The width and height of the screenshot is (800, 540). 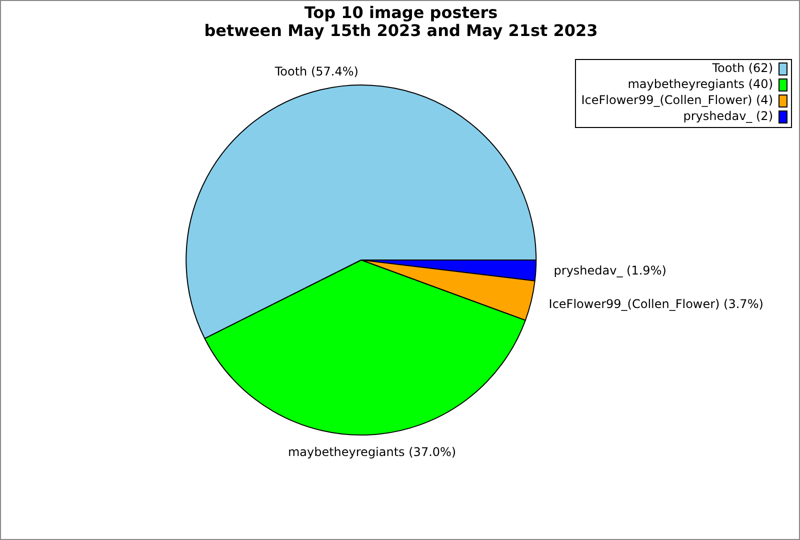 I want to click on legend-label: maybetheyregiants (40), so click(x=700, y=84).